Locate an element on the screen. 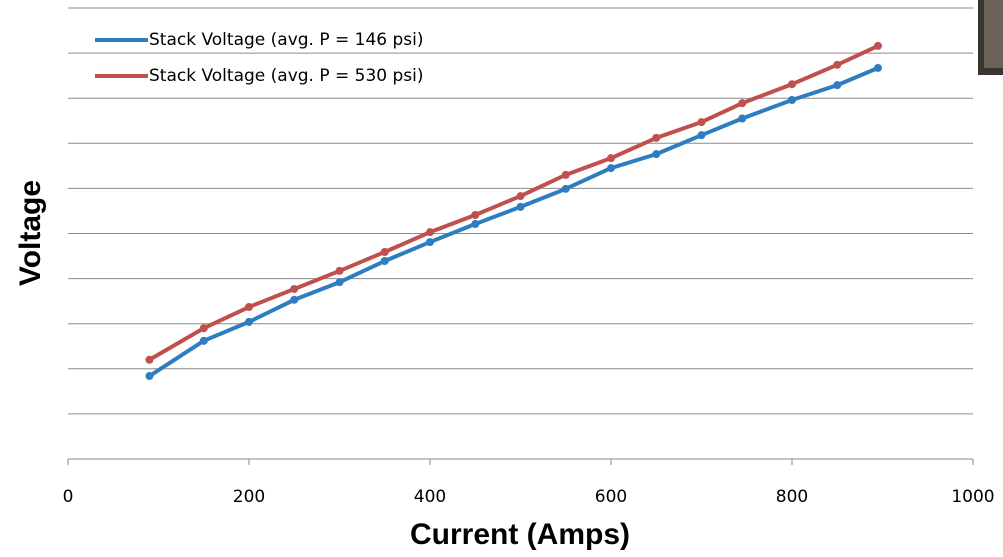 The image size is (1003, 557). x-tick-label: 1000 is located at coordinates (972, 497).